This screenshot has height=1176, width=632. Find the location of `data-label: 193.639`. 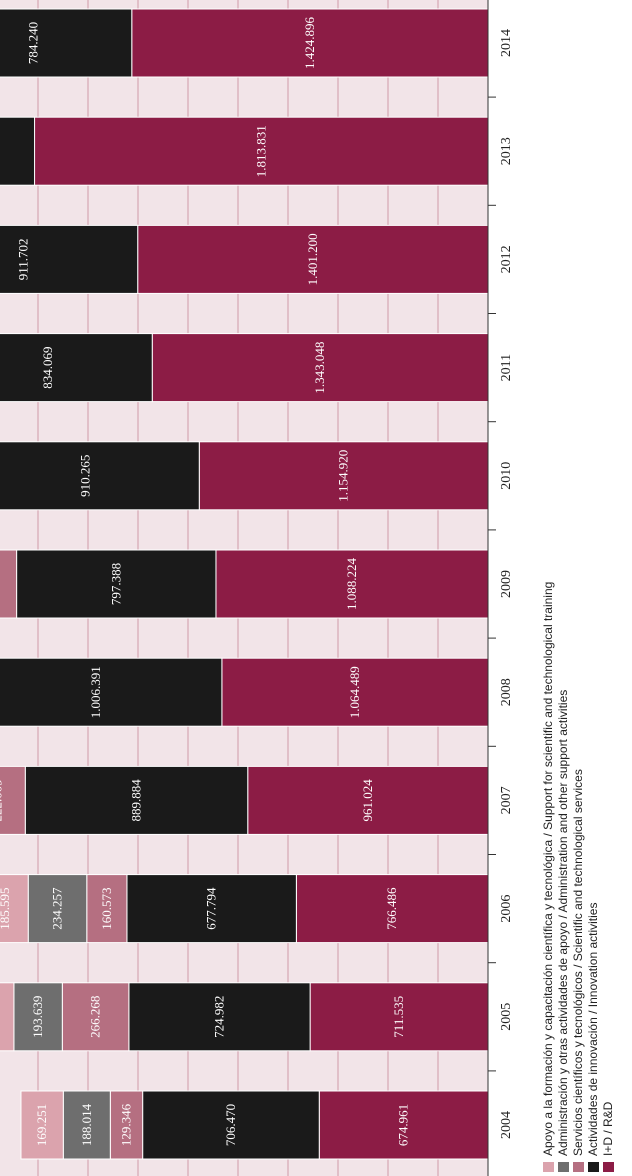

data-label: 193.639 is located at coordinates (37, 1017).